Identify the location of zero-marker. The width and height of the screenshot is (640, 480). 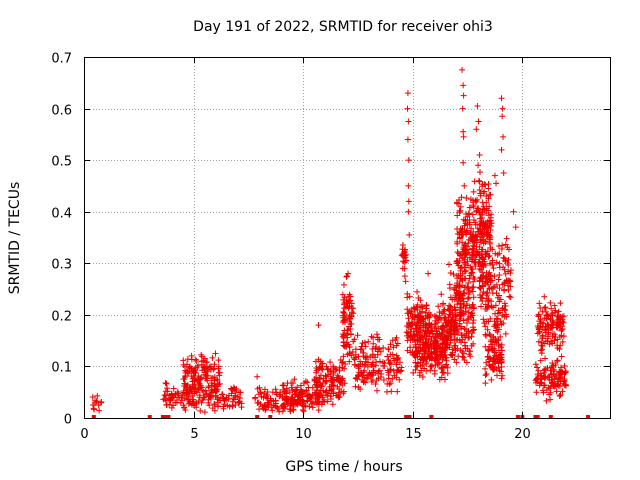
(166, 417).